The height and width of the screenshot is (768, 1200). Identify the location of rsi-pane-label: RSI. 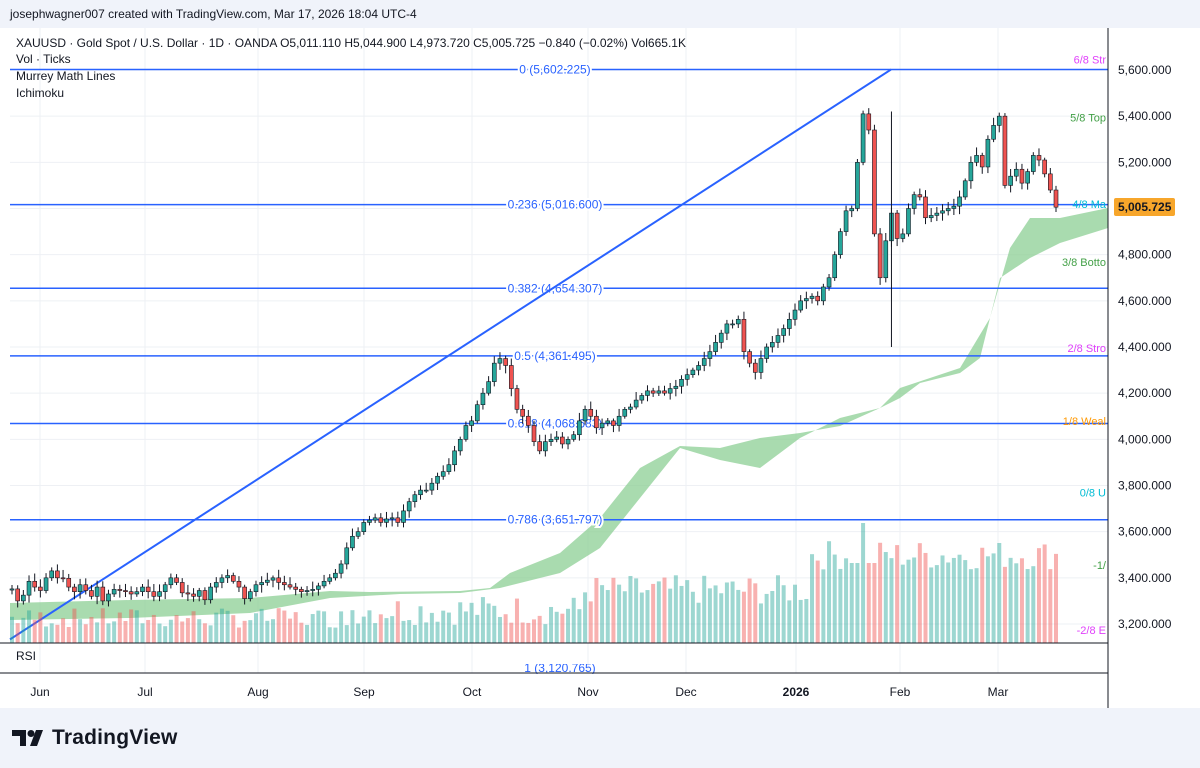
(26, 656).